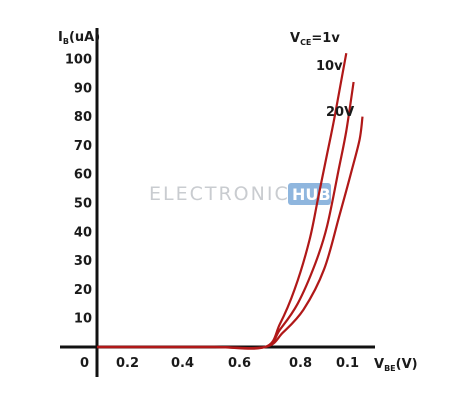 The image size is (455, 403). What do you see at coordinates (83, 88) in the screenshot?
I see `y-tick-label: 90` at bounding box center [83, 88].